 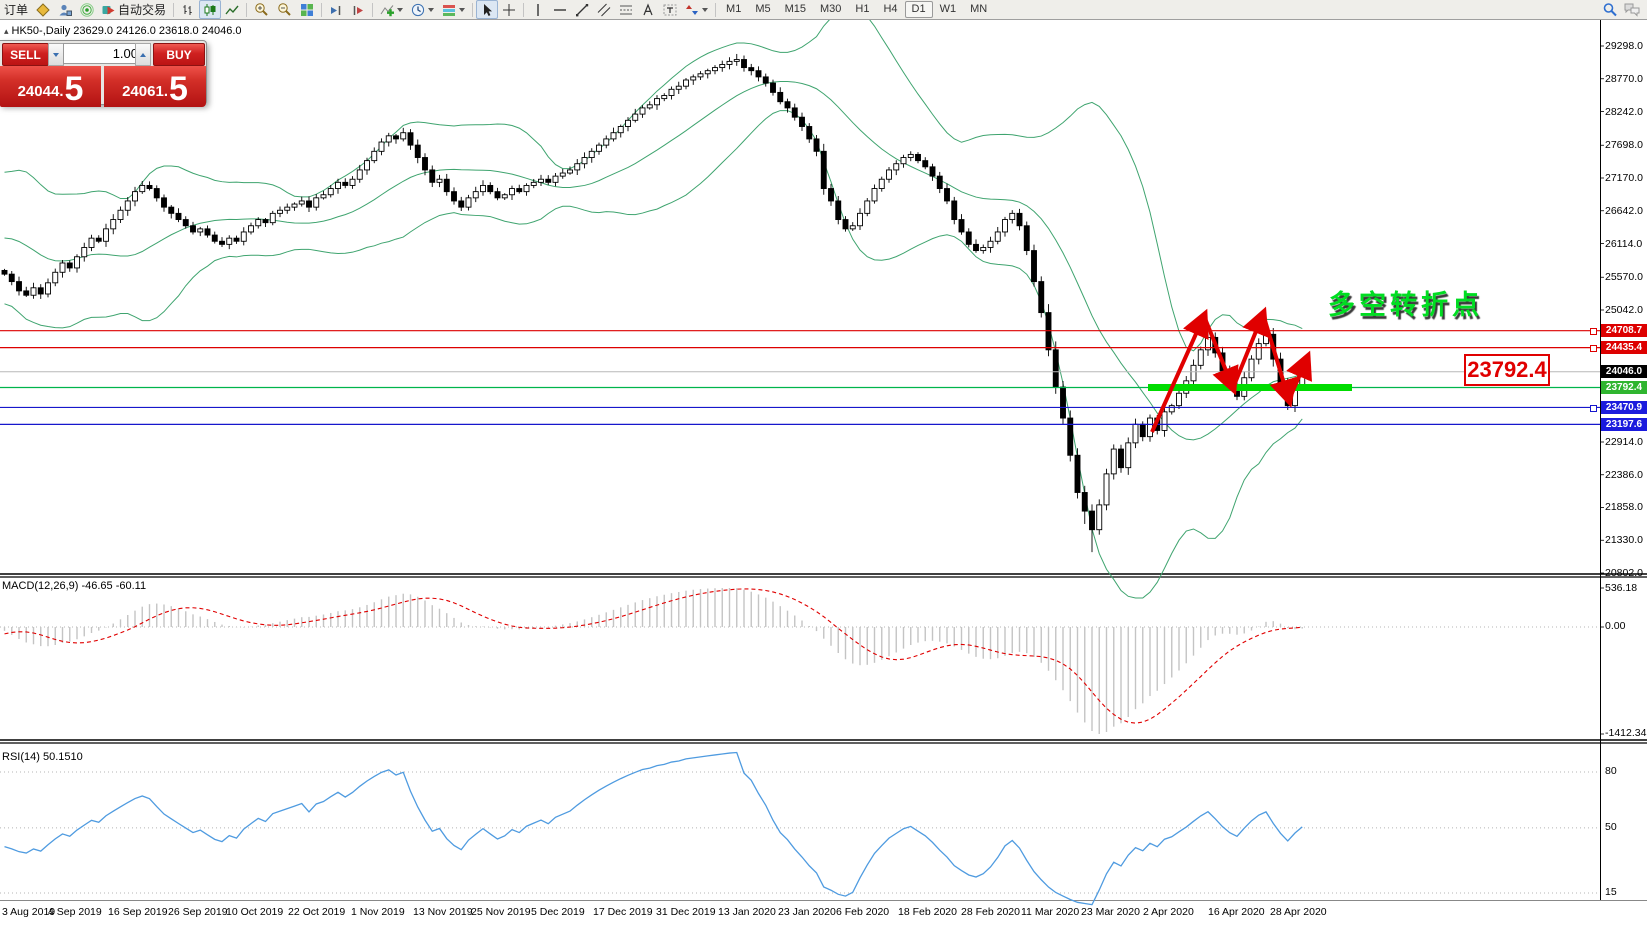 I want to click on tile-windows-icon, so click(x=307, y=9).